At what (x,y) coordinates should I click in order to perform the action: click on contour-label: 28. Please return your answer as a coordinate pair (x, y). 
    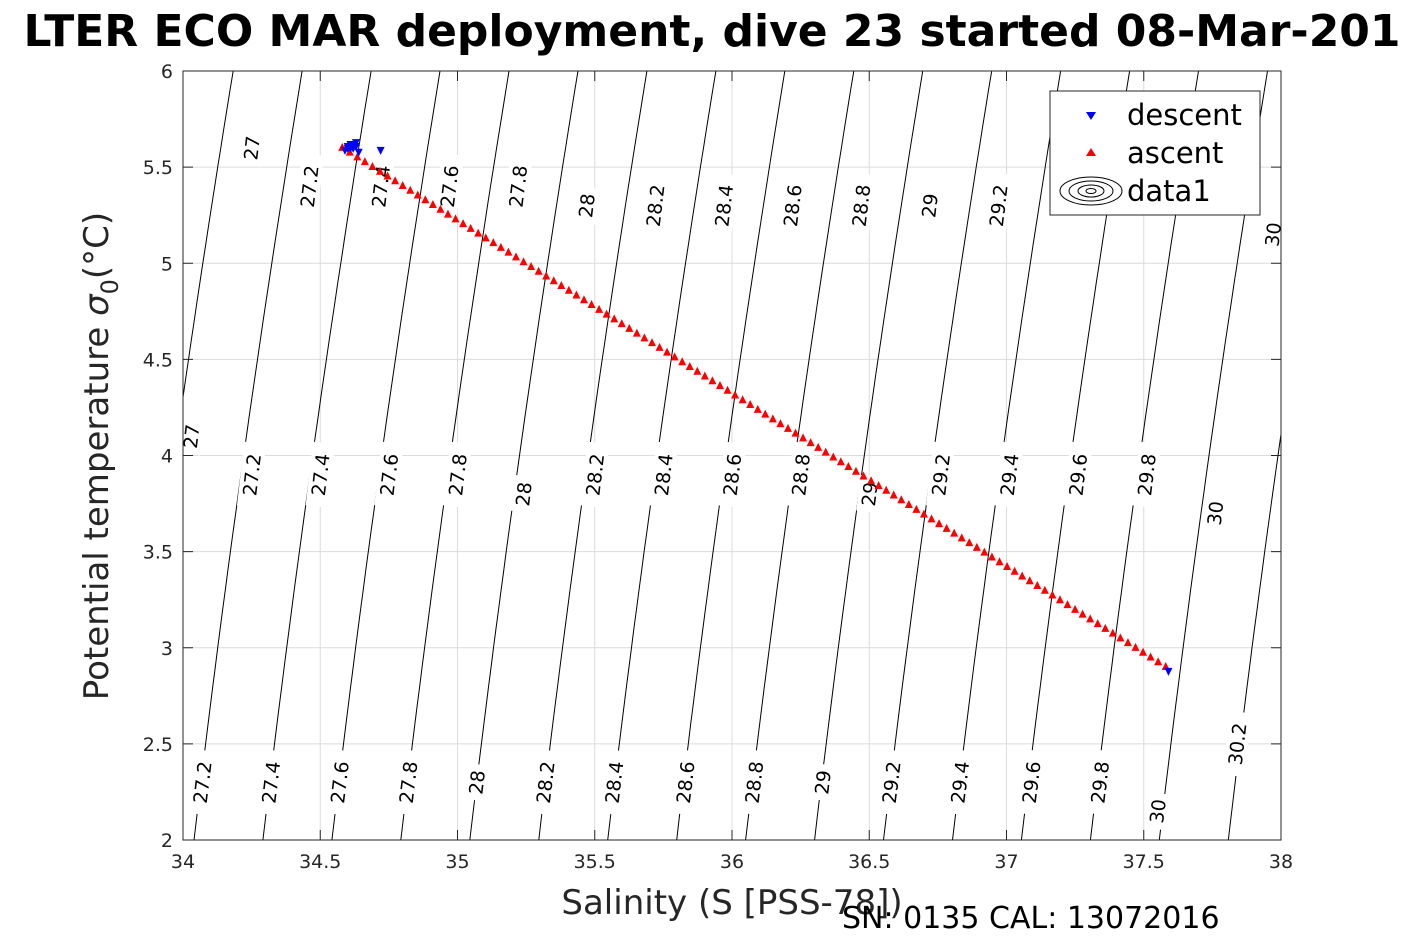
    Looking at the image, I should click on (476, 782).